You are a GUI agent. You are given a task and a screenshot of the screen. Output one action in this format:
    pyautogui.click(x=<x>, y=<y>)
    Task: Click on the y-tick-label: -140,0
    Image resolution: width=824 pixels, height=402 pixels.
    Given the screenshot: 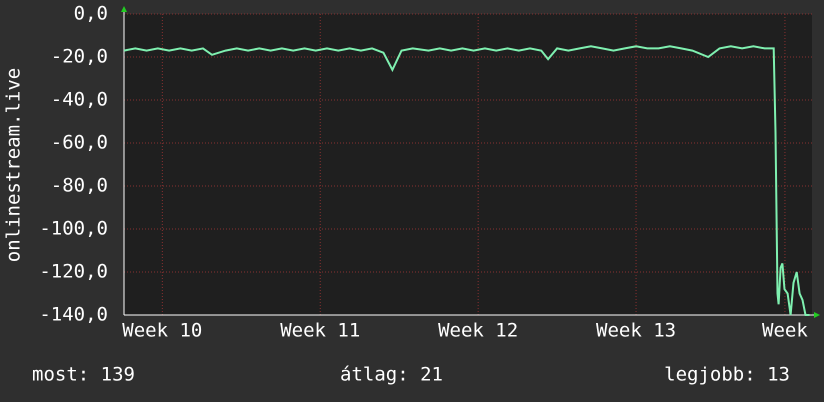 What is the action you would take?
    pyautogui.click(x=73, y=315)
    